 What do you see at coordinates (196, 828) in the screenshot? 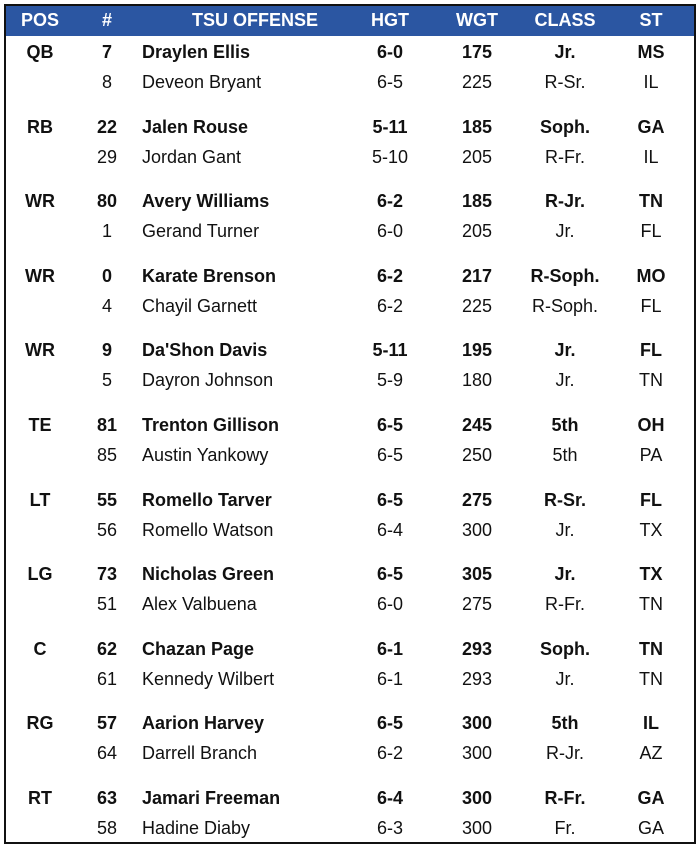
I see `name-cell: Hadine Diaby` at bounding box center [196, 828].